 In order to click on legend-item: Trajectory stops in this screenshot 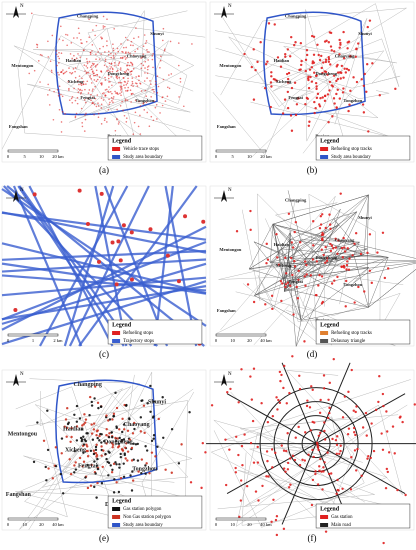, I will do `click(138, 341)`.